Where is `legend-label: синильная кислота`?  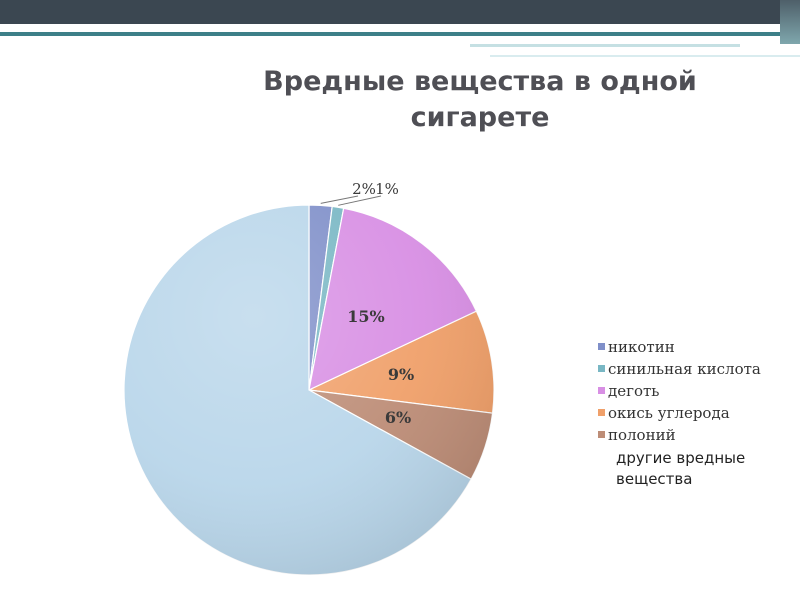 legend-label: синильная кислота is located at coordinates (684, 369).